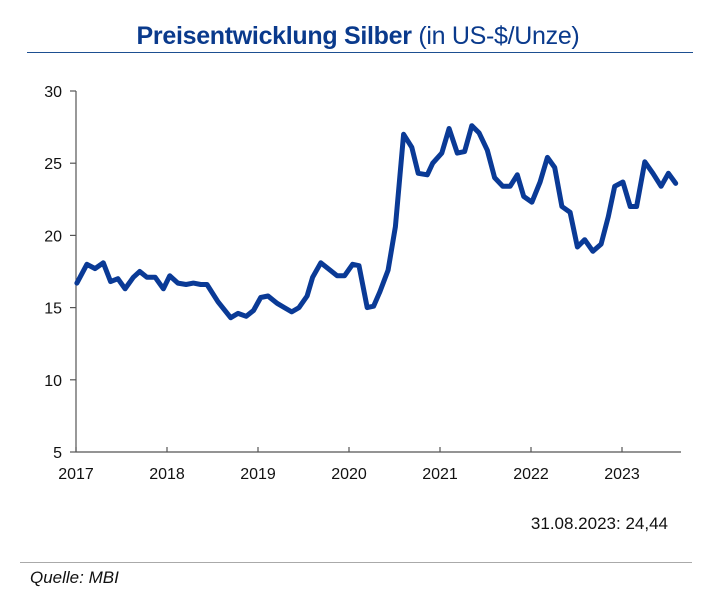 The width and height of the screenshot is (716, 600). Describe the element at coordinates (360, 52) in the screenshot. I see `title-divider` at that location.